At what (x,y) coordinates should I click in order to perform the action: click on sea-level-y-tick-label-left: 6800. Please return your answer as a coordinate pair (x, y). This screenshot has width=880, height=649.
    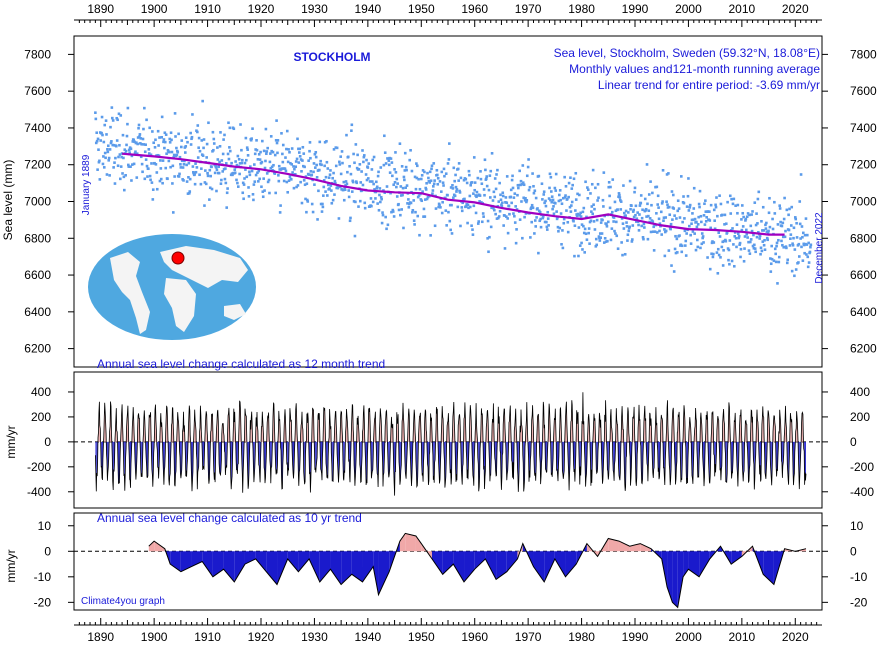
    Looking at the image, I should click on (37, 238).